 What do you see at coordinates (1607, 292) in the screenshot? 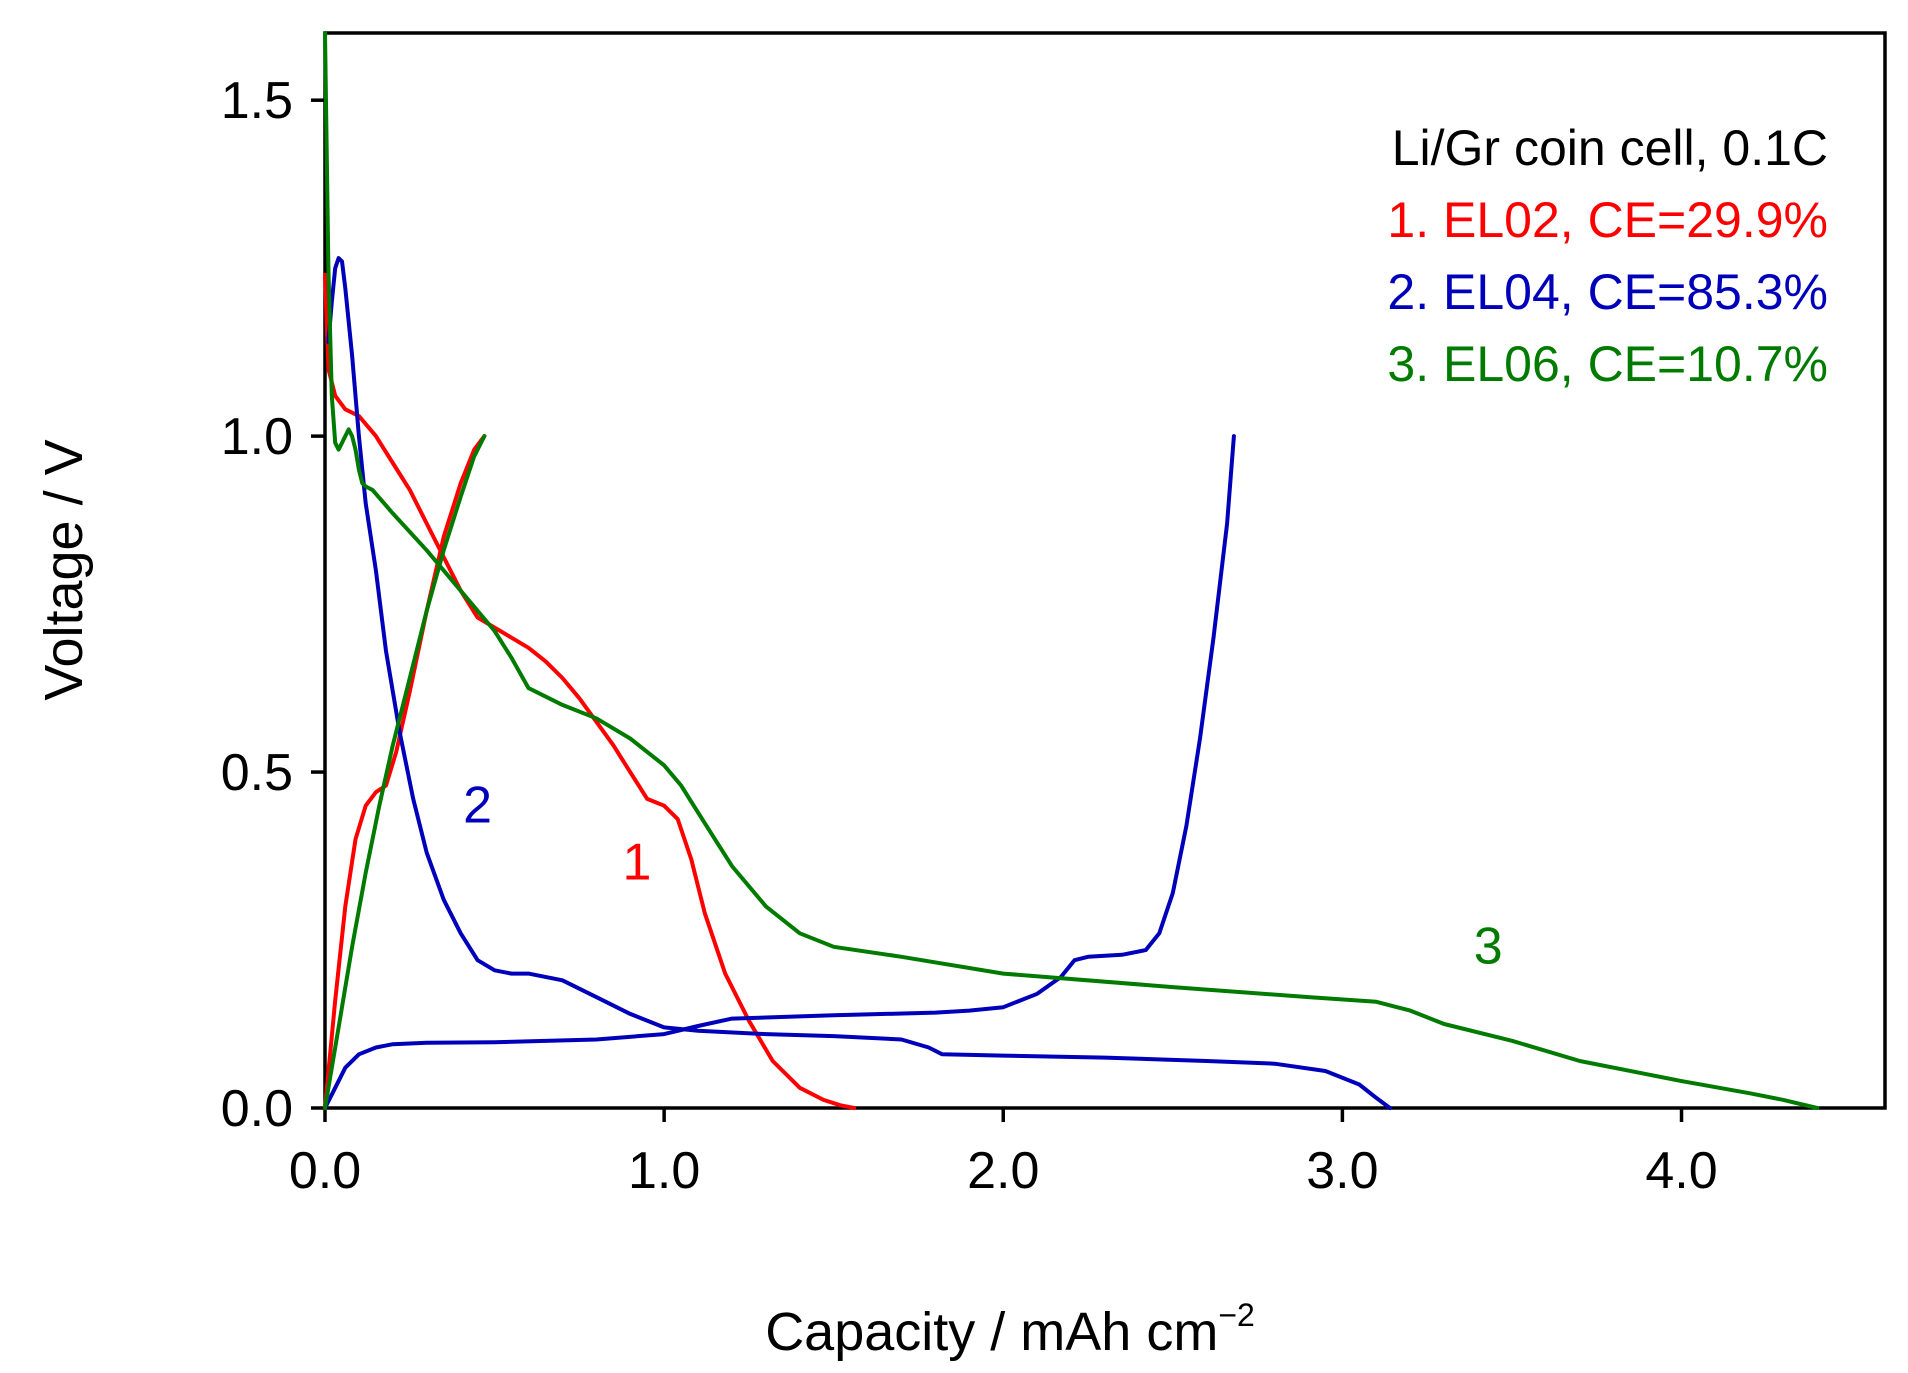
I see `legend-entry-2: 2. EL04, CE=85.3%` at bounding box center [1607, 292].